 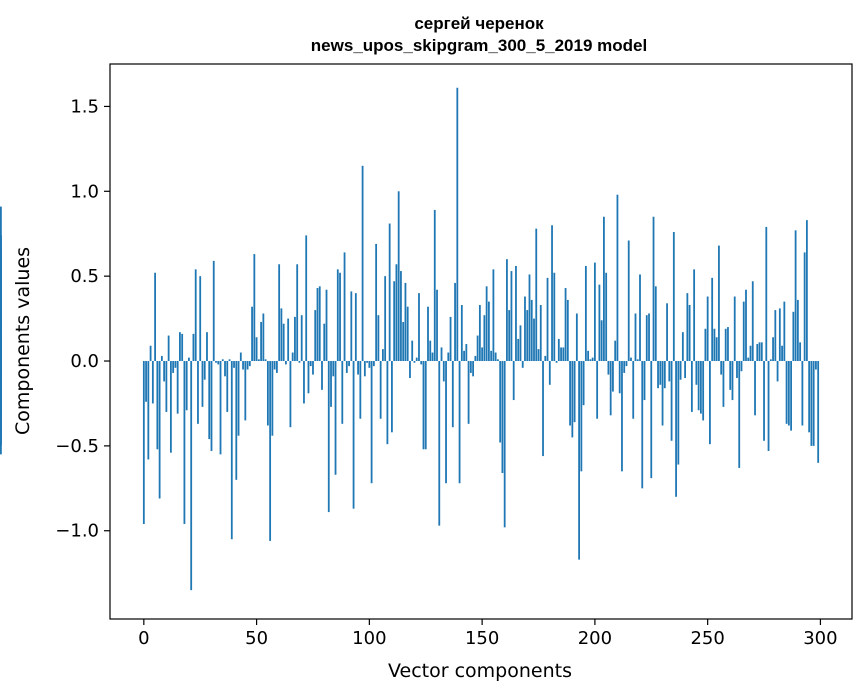 I want to click on x-axis-ticks: 0 50 100 150 200 250 300, so click(x=488, y=634).